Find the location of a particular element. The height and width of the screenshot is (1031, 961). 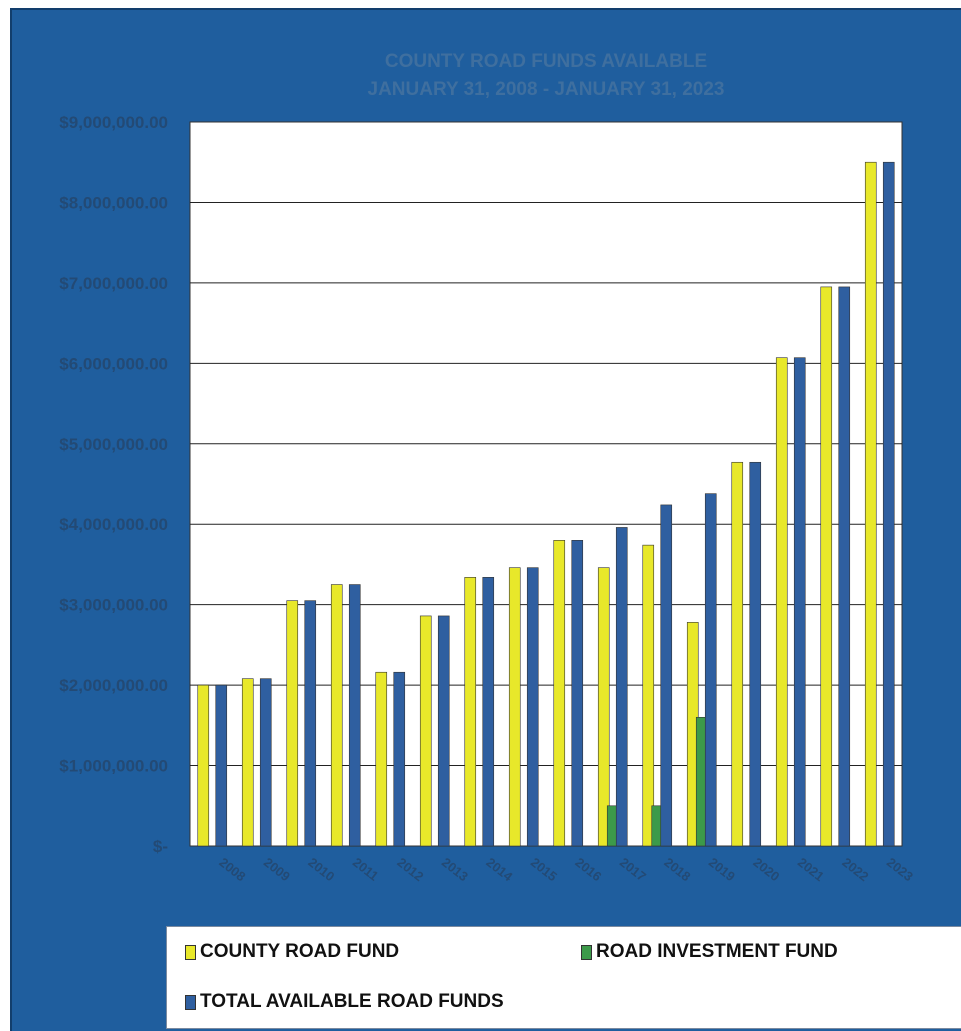

x-tick-label: 2016 is located at coordinates (588, 870).